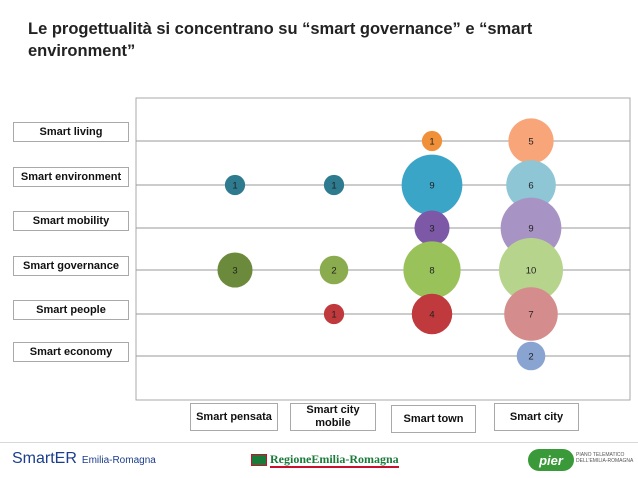 This screenshot has height=478, width=638. What do you see at coordinates (259, 460) in the screenshot?
I see `region-flag-icon` at bounding box center [259, 460].